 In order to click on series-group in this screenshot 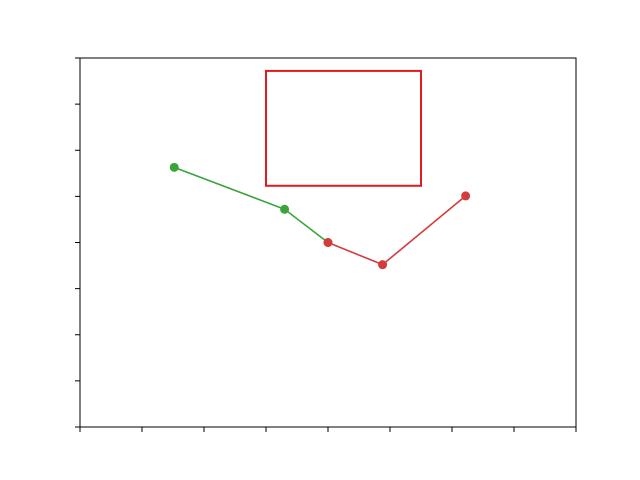, I will do `click(320, 216)`.